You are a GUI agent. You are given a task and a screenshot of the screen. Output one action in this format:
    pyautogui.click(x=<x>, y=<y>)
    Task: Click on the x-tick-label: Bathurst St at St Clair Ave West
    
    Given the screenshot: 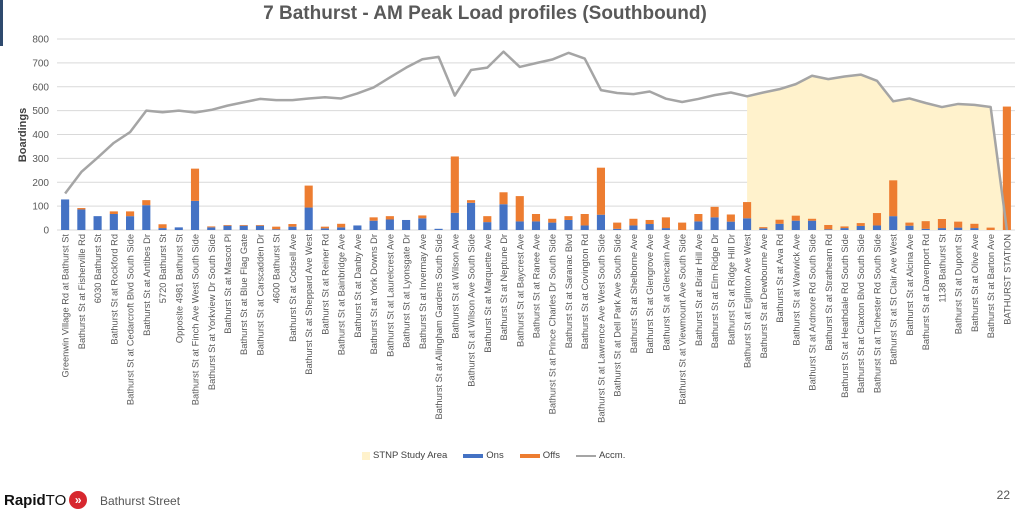 What is the action you would take?
    pyautogui.click(x=894, y=299)
    